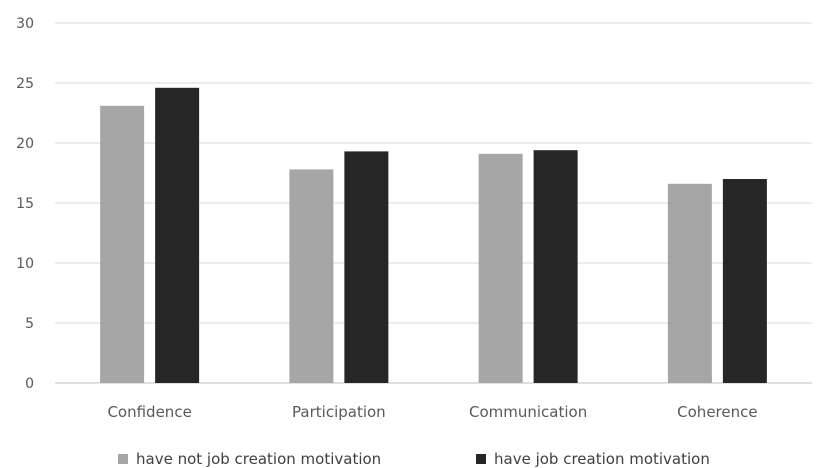  Describe the element at coordinates (25, 84) in the screenshot. I see `y-tick-label: 25` at that location.